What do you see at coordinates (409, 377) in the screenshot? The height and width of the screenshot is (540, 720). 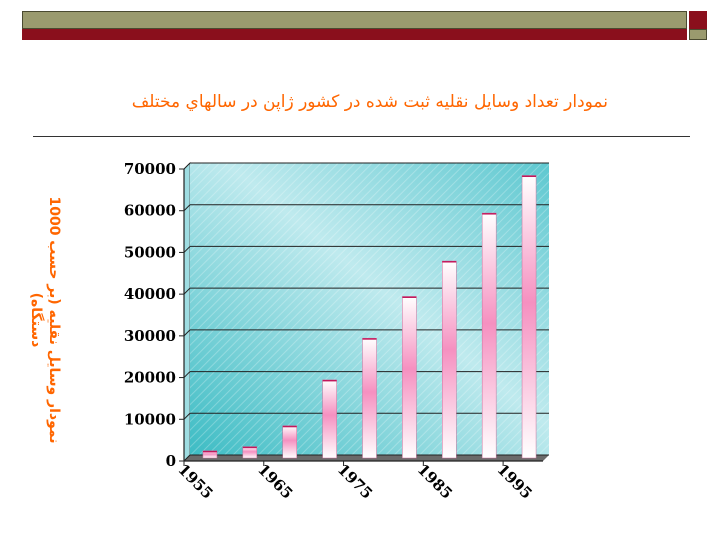 I see `bar-1980` at bounding box center [409, 377].